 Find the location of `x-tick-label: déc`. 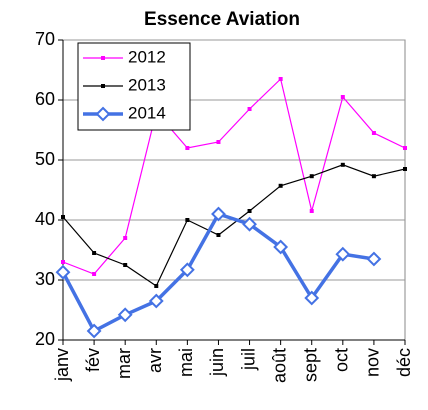

x-tick-label: déc is located at coordinates (404, 362).